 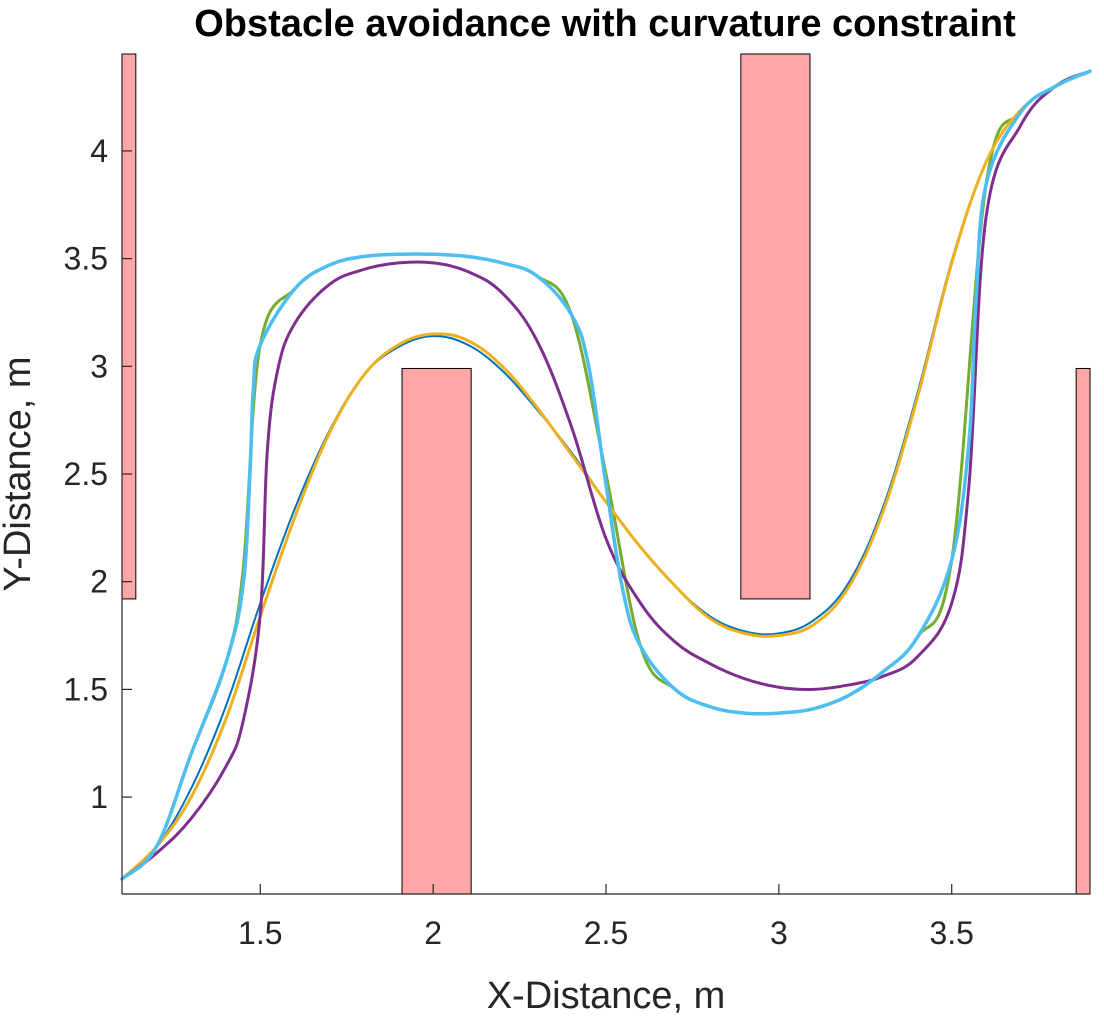 I want to click on x-tick-label: 3, so click(x=779, y=933).